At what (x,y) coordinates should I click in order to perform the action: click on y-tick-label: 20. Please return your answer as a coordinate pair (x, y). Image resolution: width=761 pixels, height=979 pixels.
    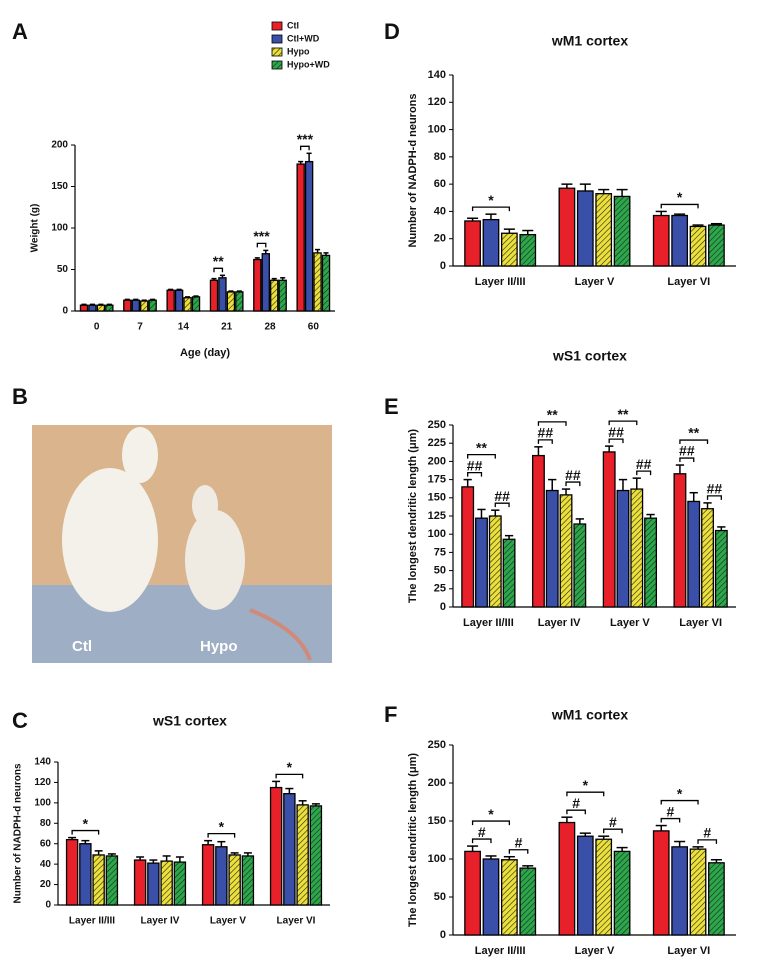
    Looking at the image, I should click on (440, 239).